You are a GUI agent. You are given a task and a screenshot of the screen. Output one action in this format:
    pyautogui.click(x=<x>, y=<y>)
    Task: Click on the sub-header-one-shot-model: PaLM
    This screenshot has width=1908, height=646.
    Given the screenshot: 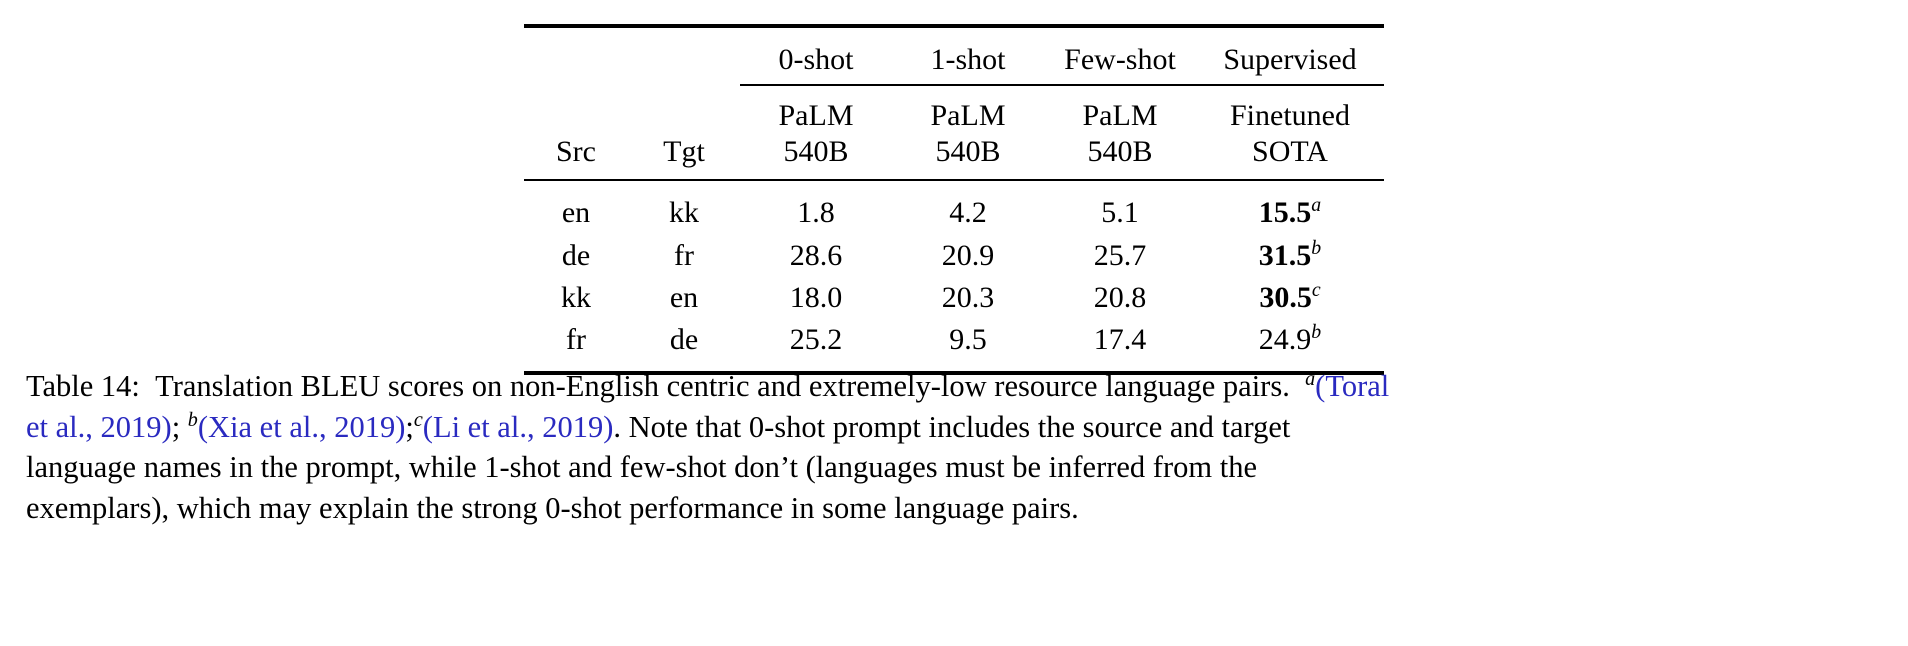 What is the action you would take?
    pyautogui.click(x=968, y=116)
    